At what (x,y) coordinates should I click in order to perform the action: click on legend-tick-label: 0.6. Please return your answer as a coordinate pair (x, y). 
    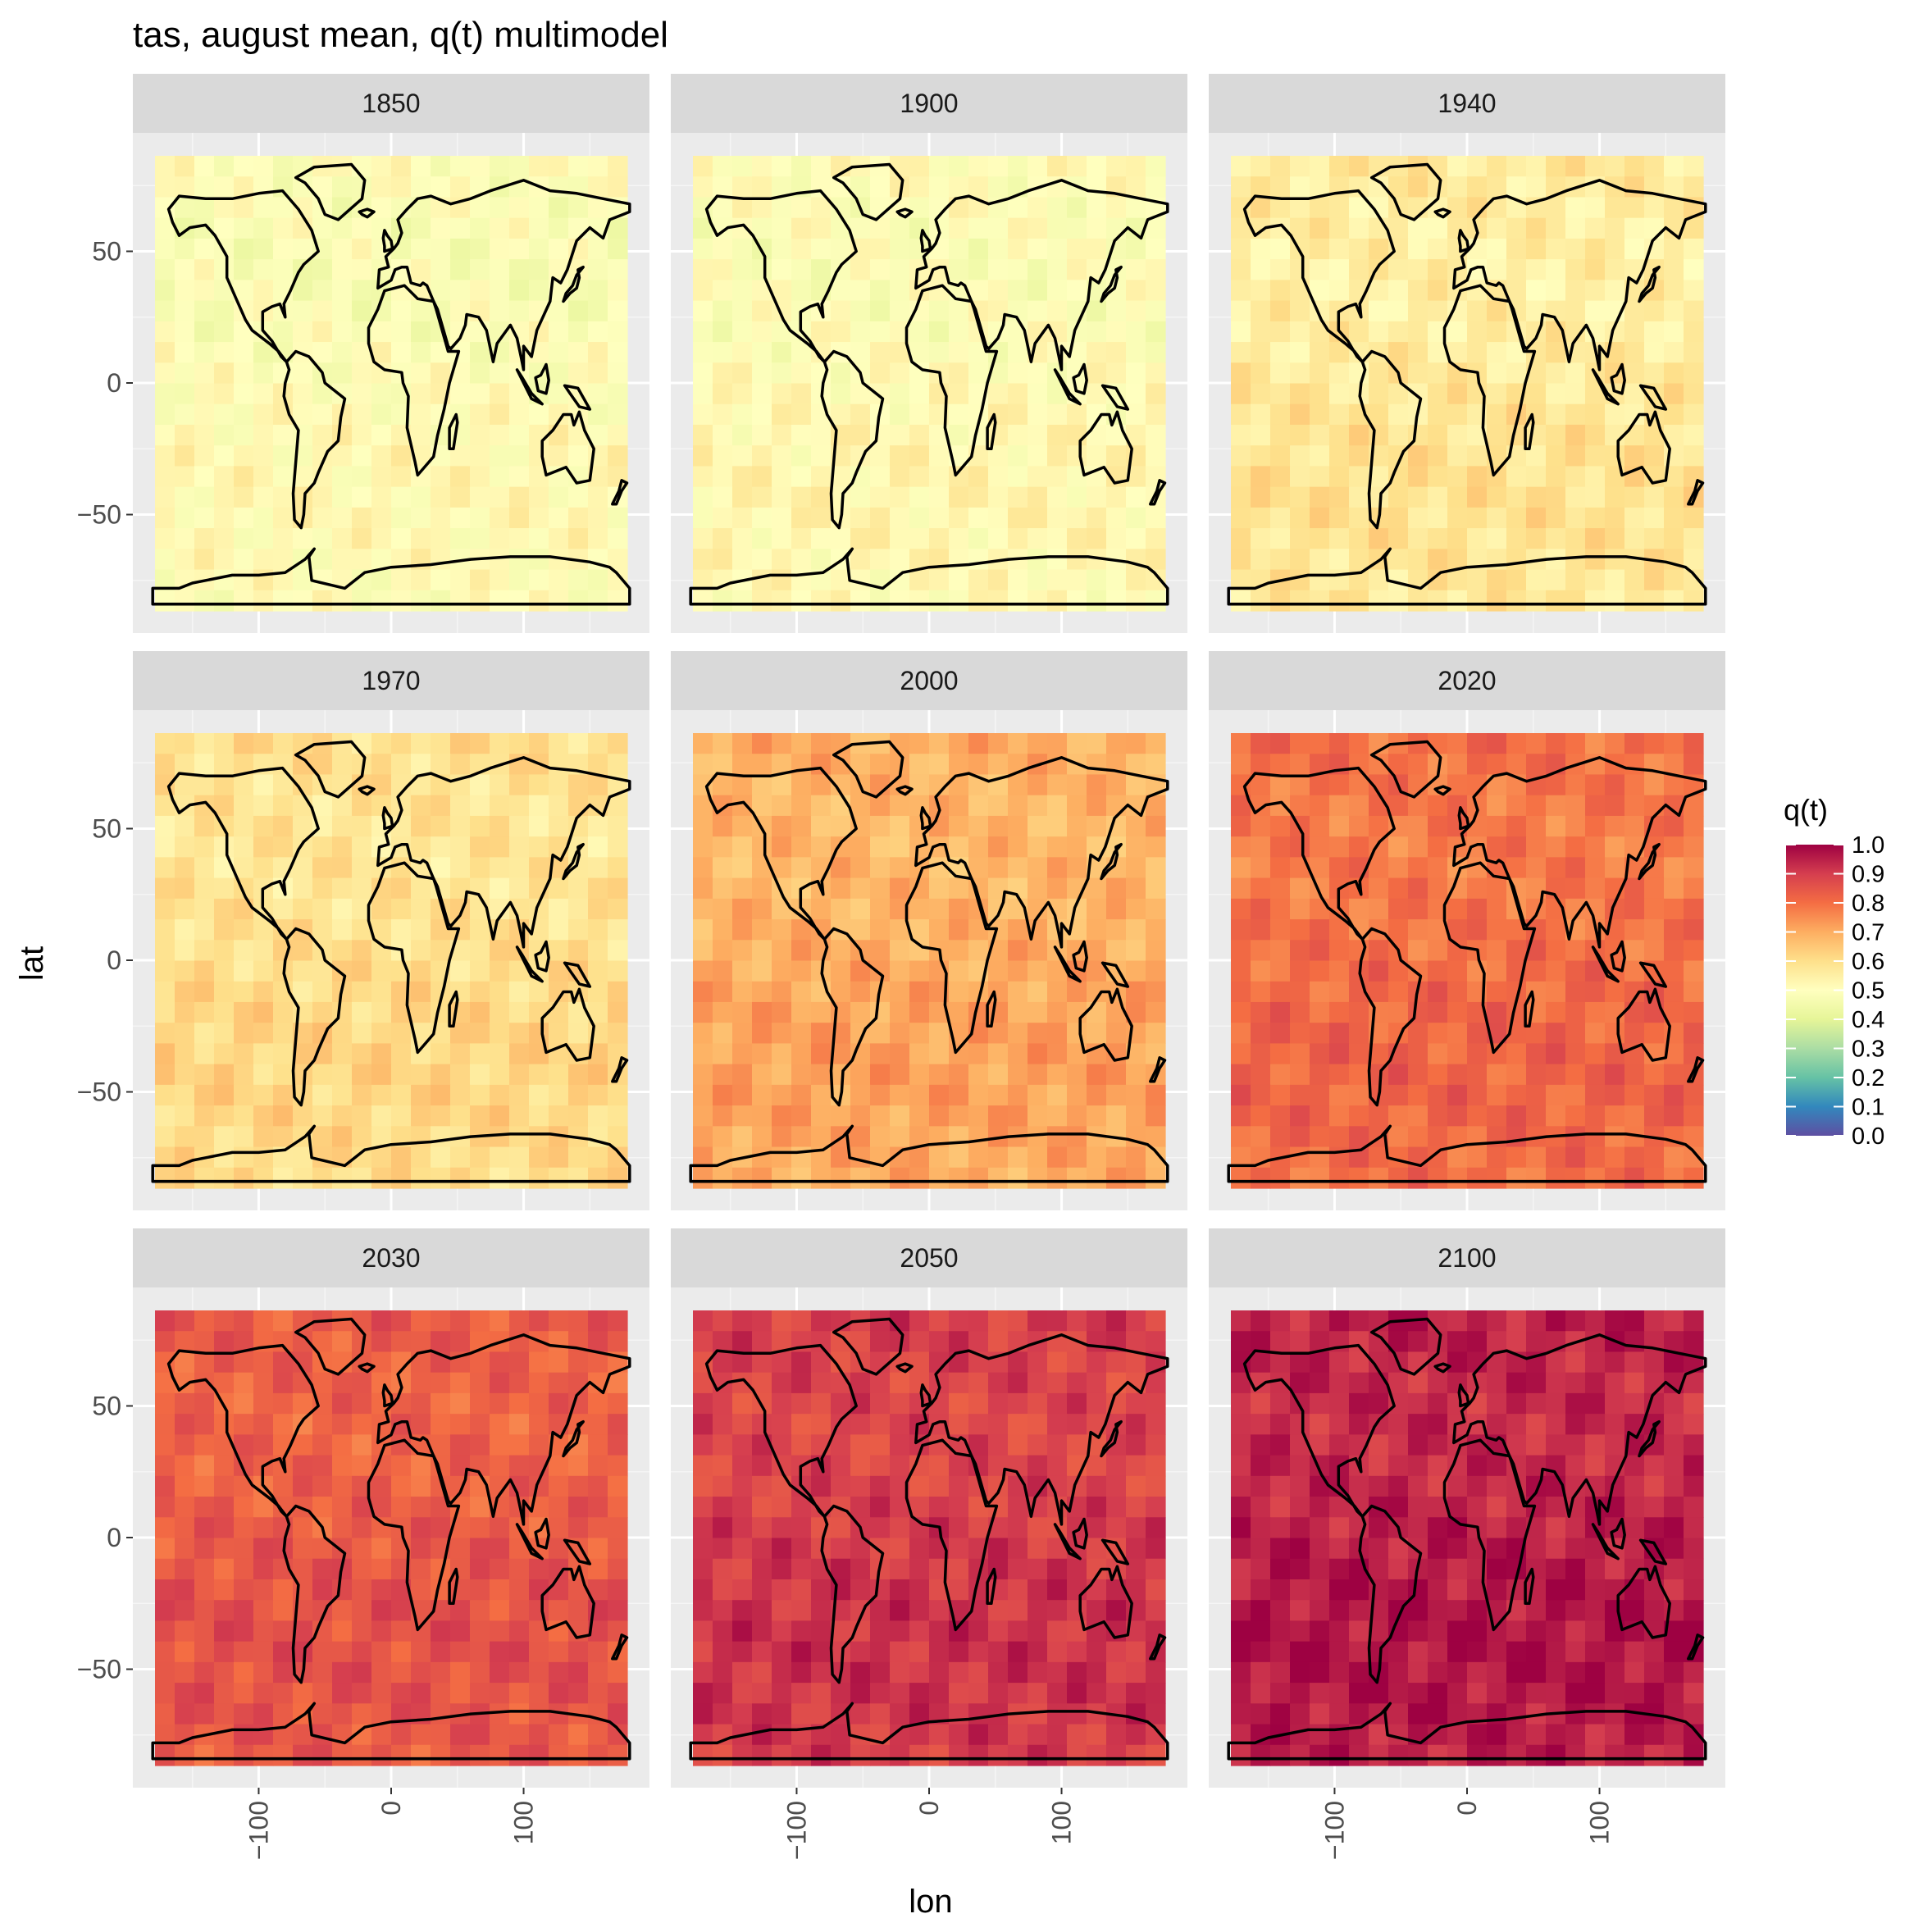
    Looking at the image, I should click on (1868, 962).